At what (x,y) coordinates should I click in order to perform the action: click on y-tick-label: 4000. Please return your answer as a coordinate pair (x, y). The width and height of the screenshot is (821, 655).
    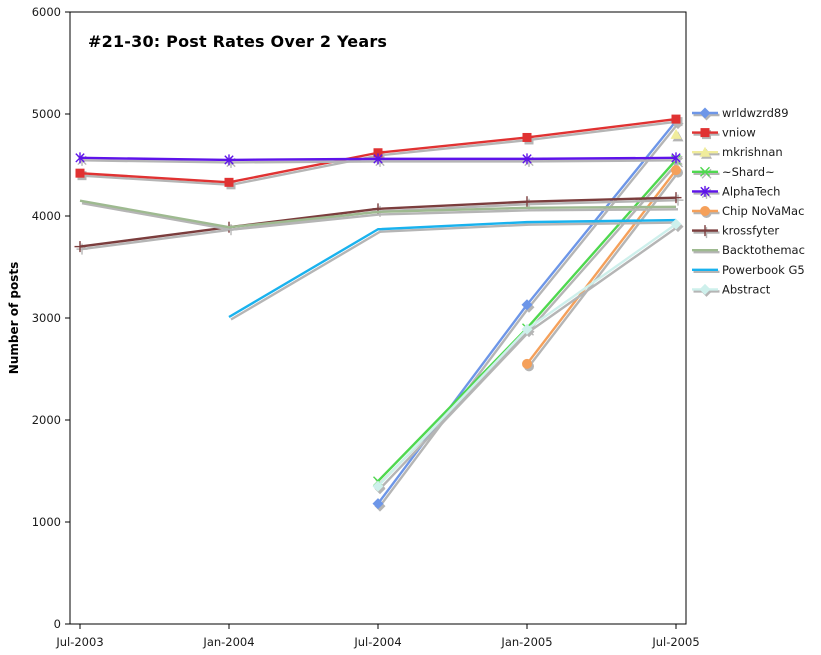
    Looking at the image, I should click on (46, 216).